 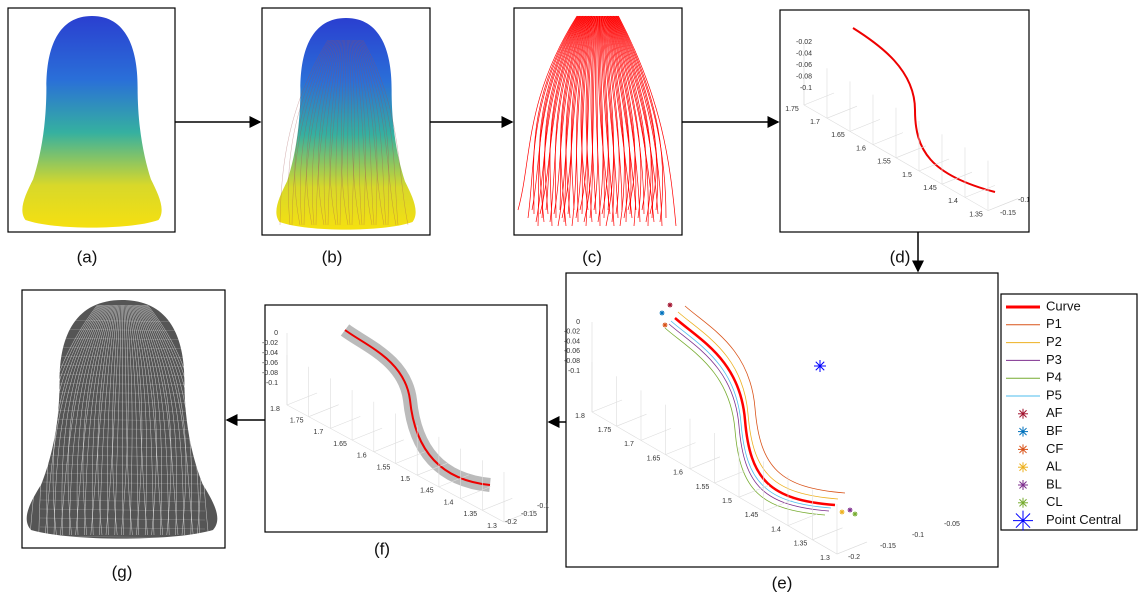 What do you see at coordinates (470, 514) in the screenshot?
I see `tick-label: 1.35` at bounding box center [470, 514].